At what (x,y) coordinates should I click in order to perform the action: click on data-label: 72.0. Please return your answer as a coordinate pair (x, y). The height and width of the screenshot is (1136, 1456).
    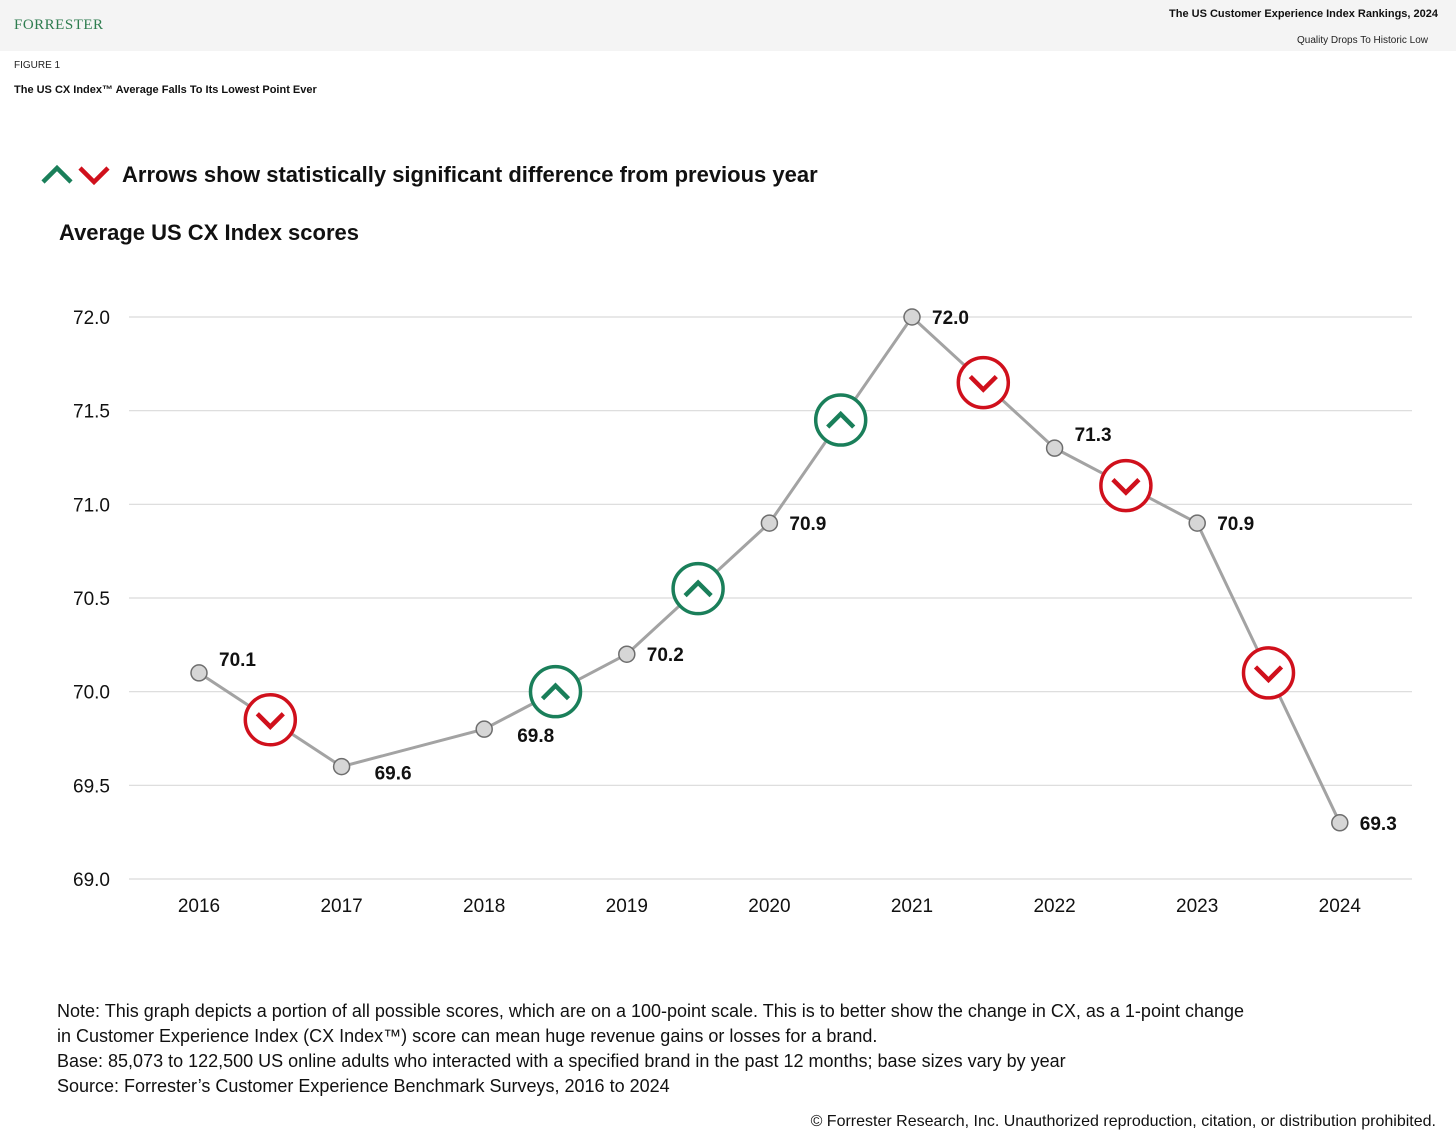
    Looking at the image, I should click on (950, 318).